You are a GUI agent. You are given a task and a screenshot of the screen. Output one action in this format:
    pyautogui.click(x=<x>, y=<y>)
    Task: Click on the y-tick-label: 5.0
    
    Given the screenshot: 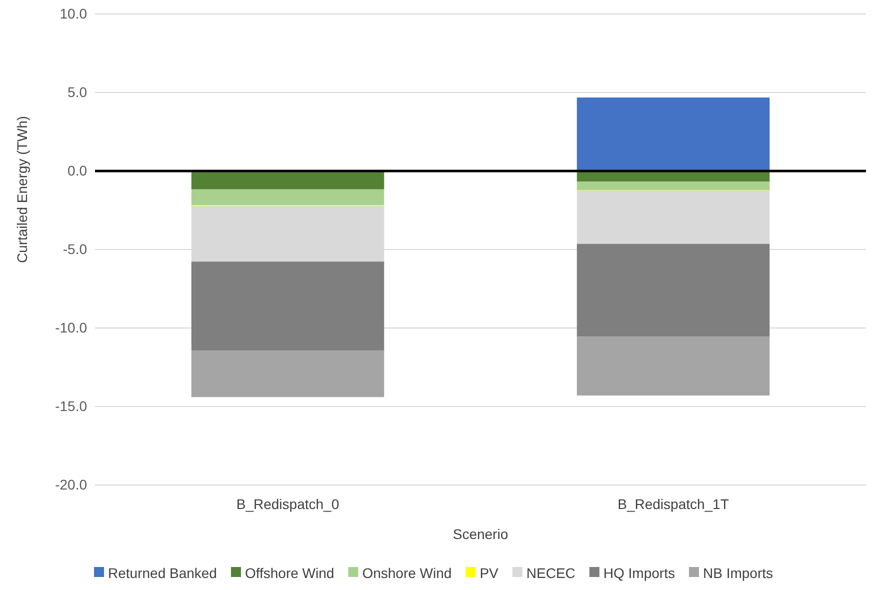 What is the action you would take?
    pyautogui.click(x=78, y=92)
    